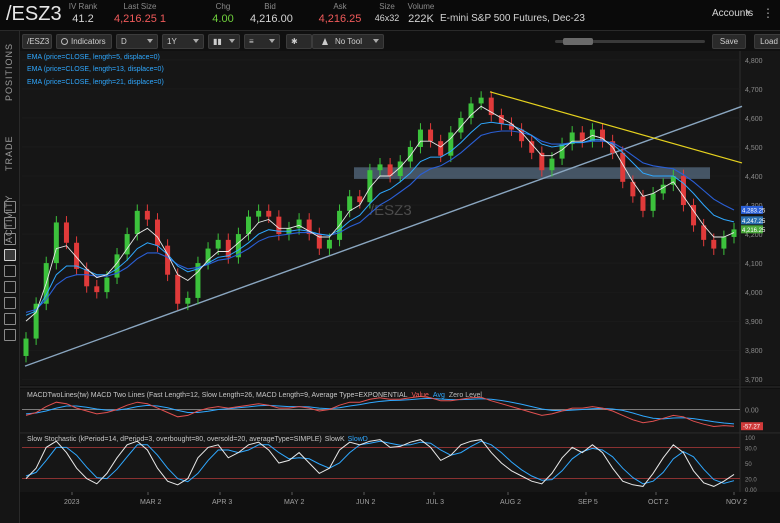  What do you see at coordinates (124, 41) in the screenshot?
I see `period-value: D` at bounding box center [124, 41].